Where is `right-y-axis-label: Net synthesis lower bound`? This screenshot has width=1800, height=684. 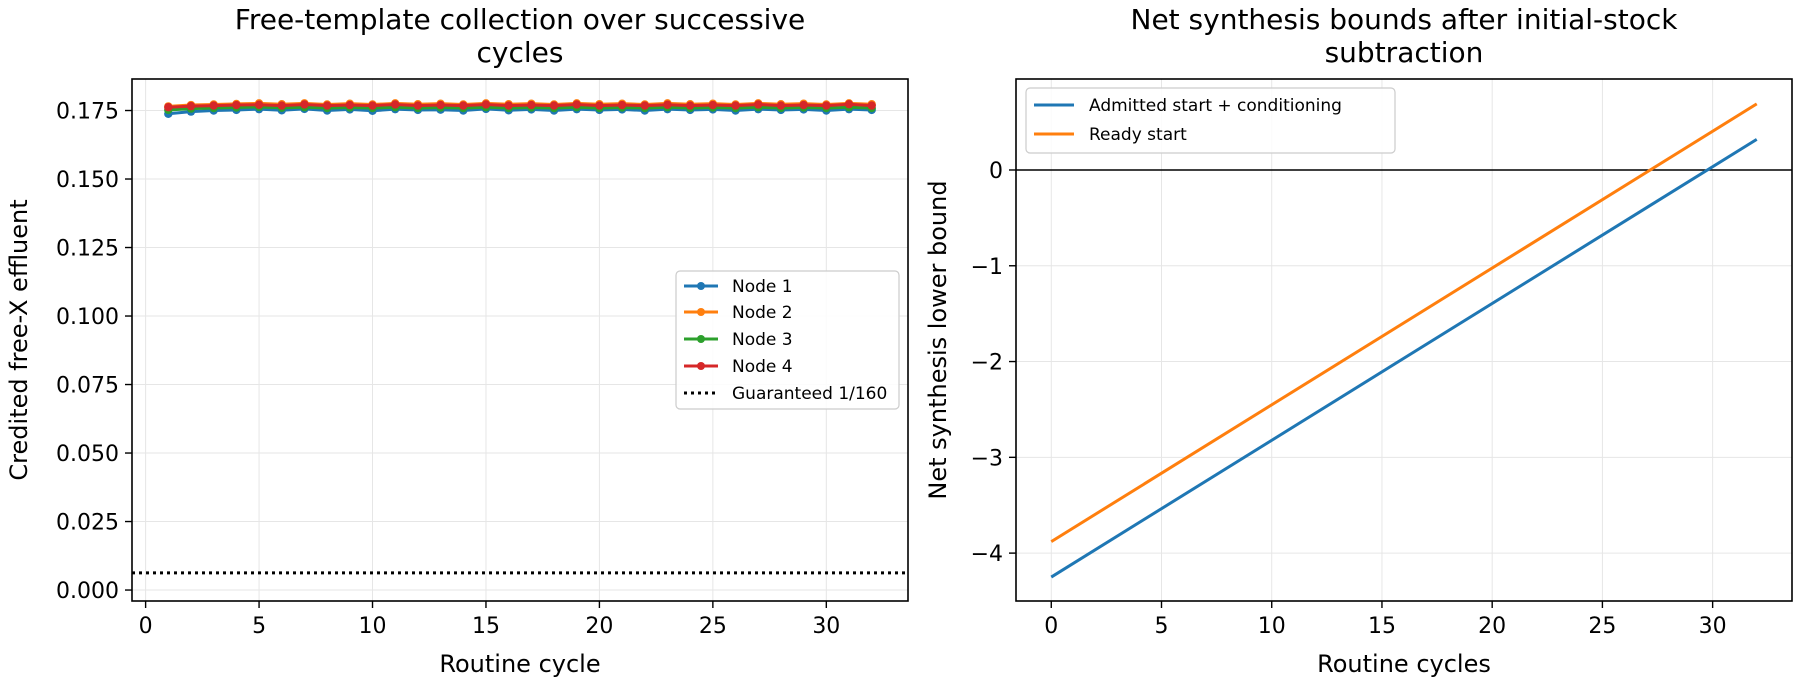
right-y-axis-label: Net synthesis lower bound is located at coordinates (938, 339).